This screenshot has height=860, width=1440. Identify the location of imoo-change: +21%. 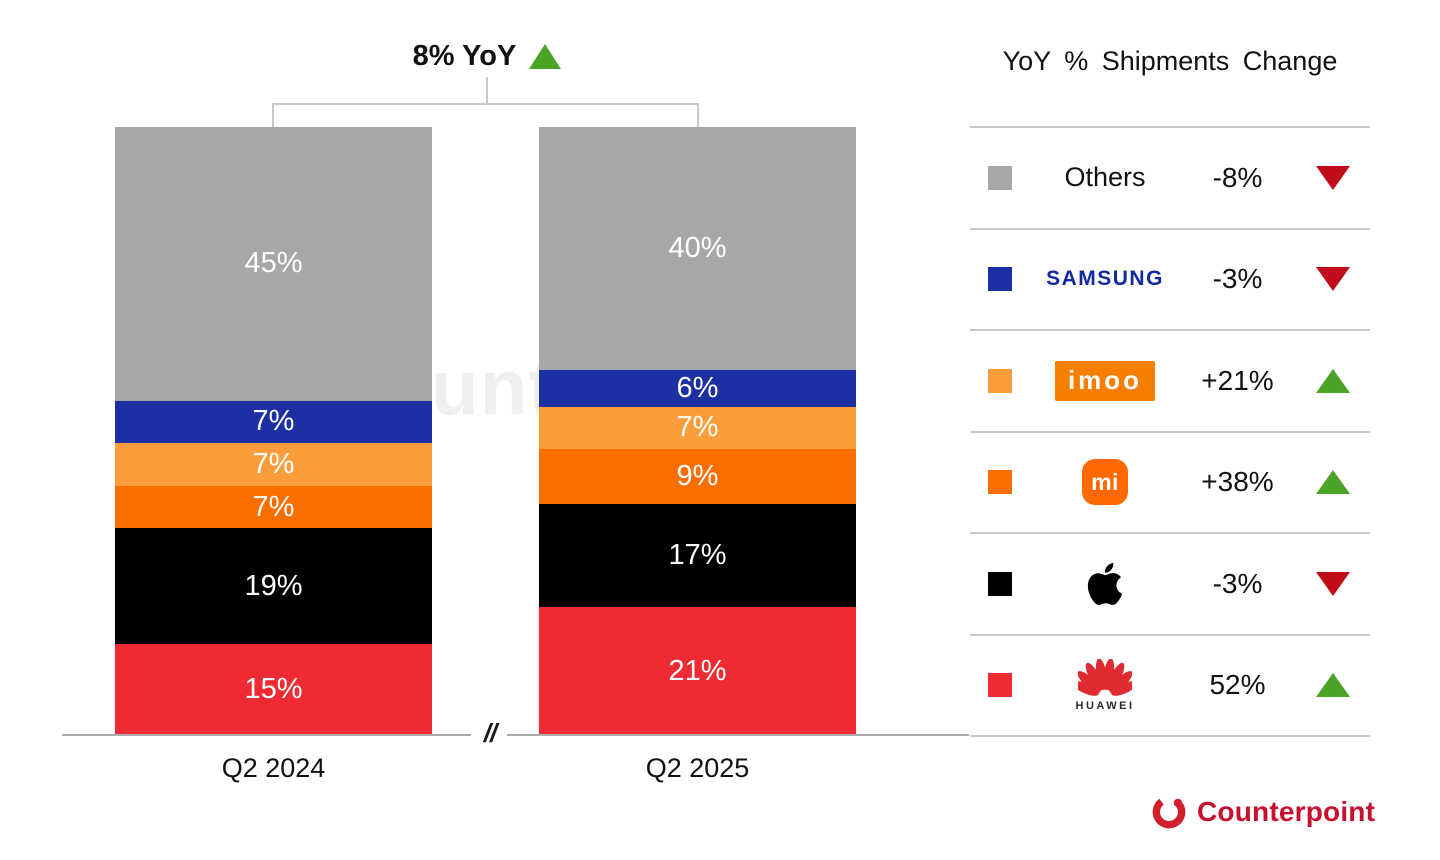
(1237, 380).